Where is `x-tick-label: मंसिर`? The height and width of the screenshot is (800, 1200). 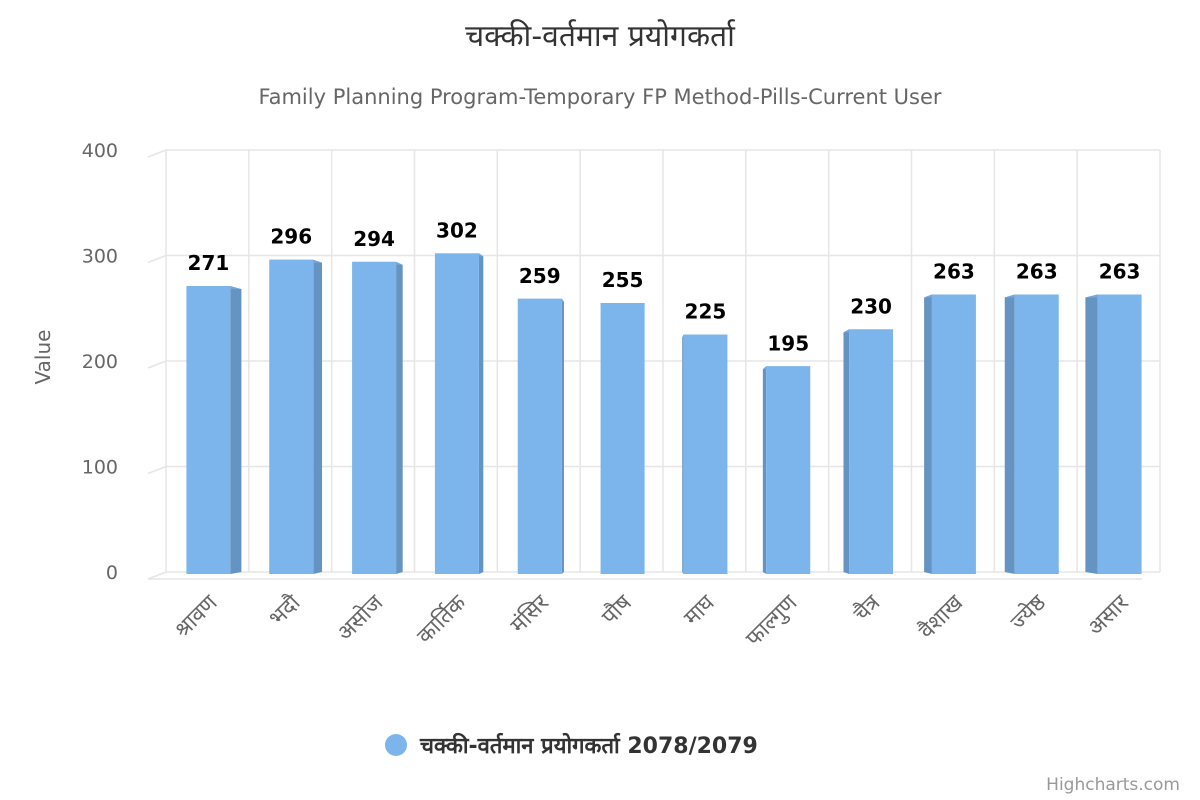
x-tick-label: मंसिर is located at coordinates (529, 613).